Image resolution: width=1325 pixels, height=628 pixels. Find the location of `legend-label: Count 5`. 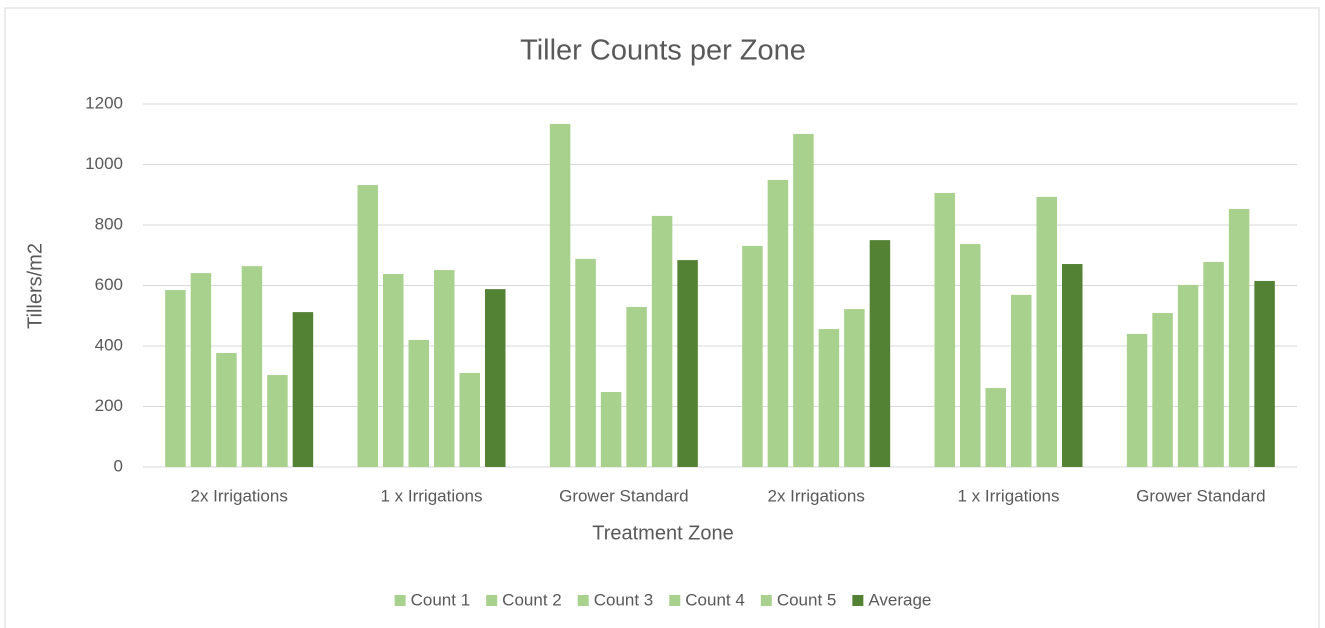

legend-label: Count 5 is located at coordinates (807, 599).